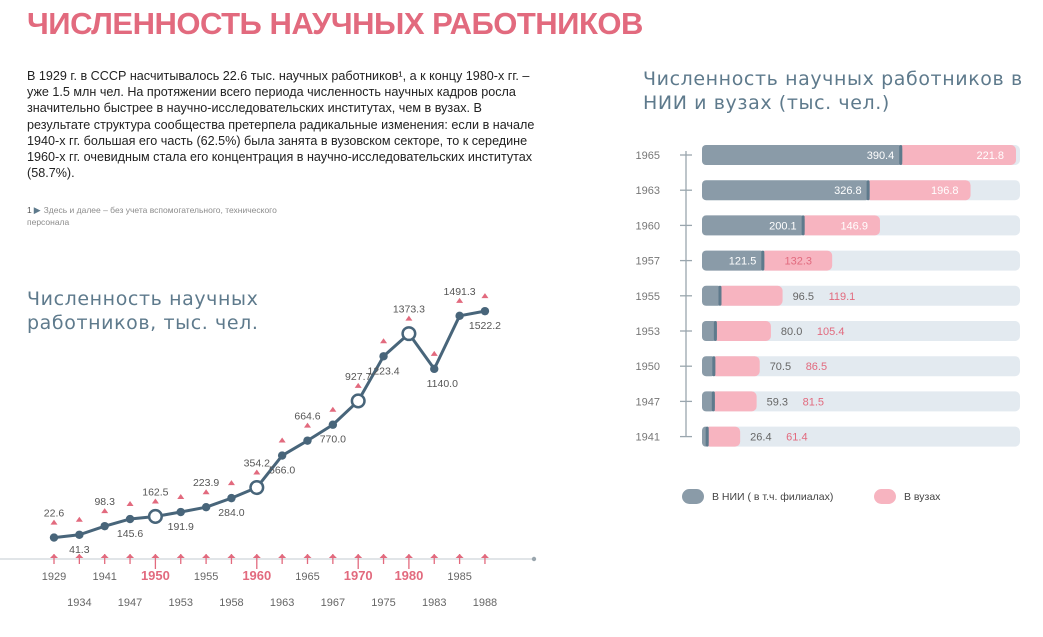 Image resolution: width=1043 pixels, height=637 pixels. Describe the element at coordinates (335, 23) in the screenshot. I see `page-title: ЧИСЛЕННОСТЬ НАУЧНЫХ РАБОТНИКОВ` at that location.